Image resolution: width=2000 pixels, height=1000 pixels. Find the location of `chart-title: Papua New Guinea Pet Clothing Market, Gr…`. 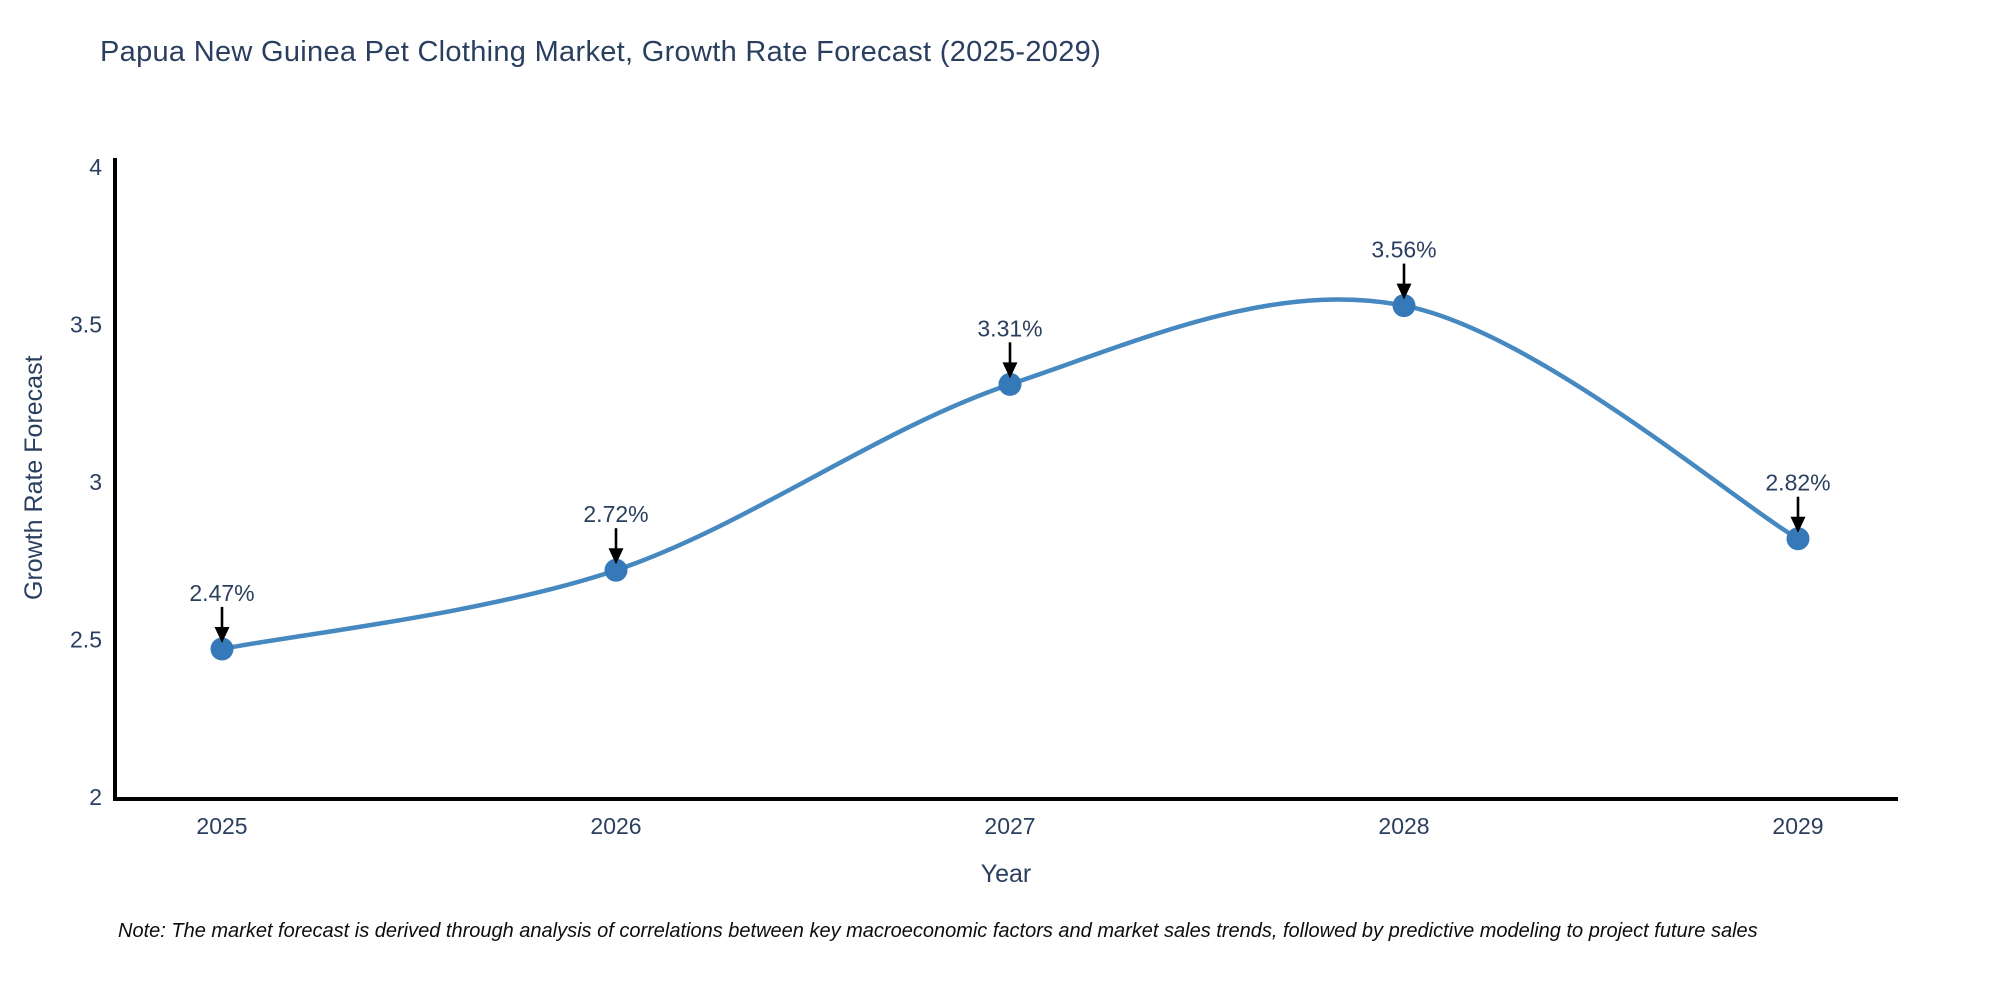

chart-title: Papua New Guinea Pet Clothing Market, Gr… is located at coordinates (601, 52).